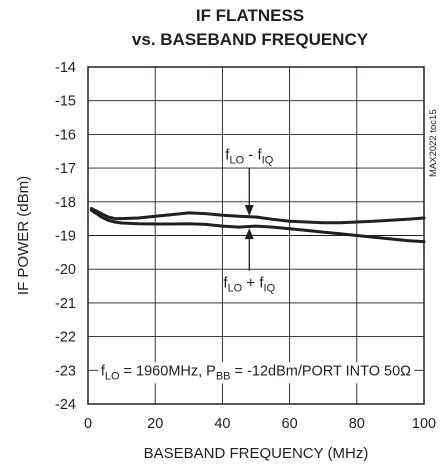 The width and height of the screenshot is (448, 466). What do you see at coordinates (249, 210) in the screenshot?
I see `upper-arrow-head` at bounding box center [249, 210].